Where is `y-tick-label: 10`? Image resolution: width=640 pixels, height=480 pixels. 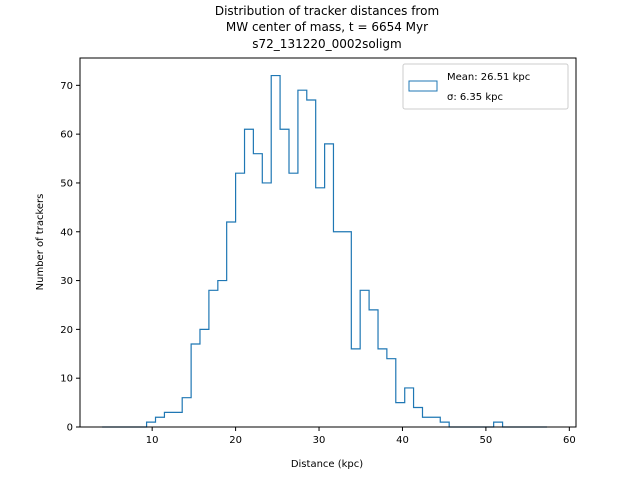
y-tick-label: 10 is located at coordinates (66, 379).